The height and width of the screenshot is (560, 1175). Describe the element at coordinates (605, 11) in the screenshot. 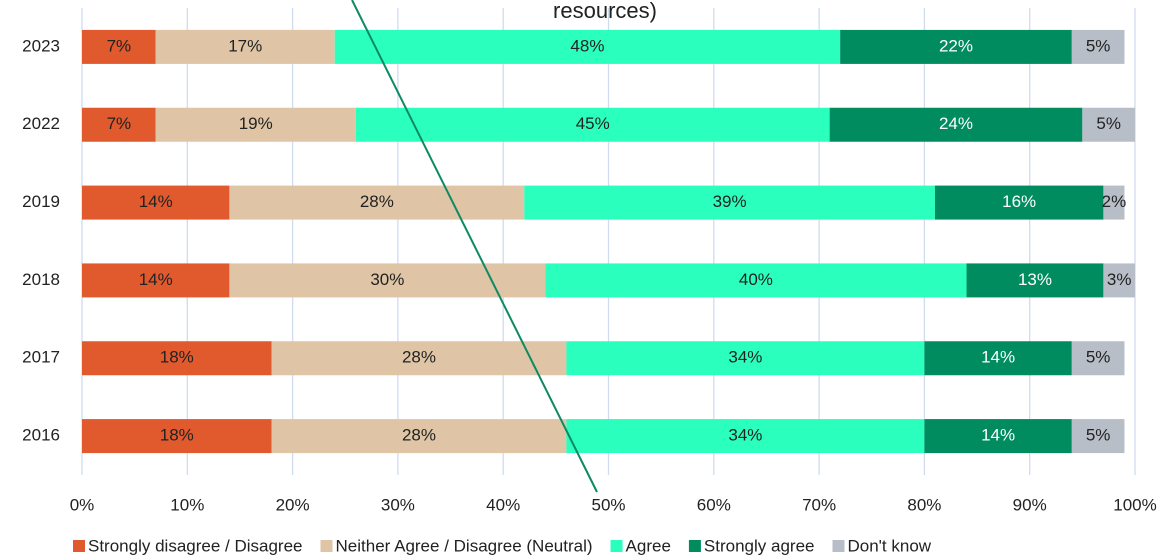

I see `chart-title: resources)` at that location.